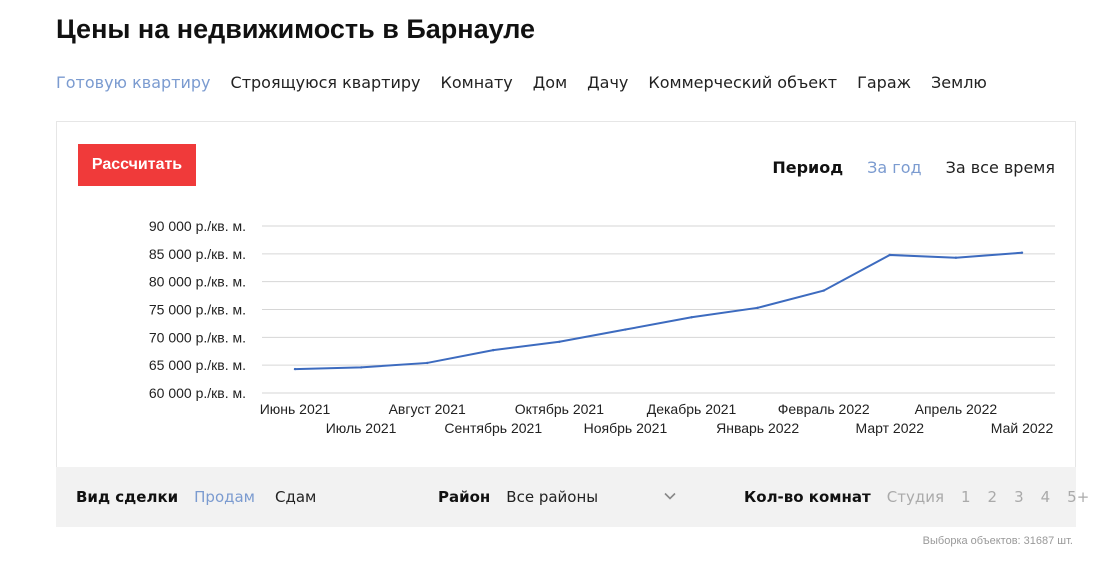 This screenshot has height=562, width=1110. I want to click on x-tick-label: Апрель 2022, so click(956, 409).